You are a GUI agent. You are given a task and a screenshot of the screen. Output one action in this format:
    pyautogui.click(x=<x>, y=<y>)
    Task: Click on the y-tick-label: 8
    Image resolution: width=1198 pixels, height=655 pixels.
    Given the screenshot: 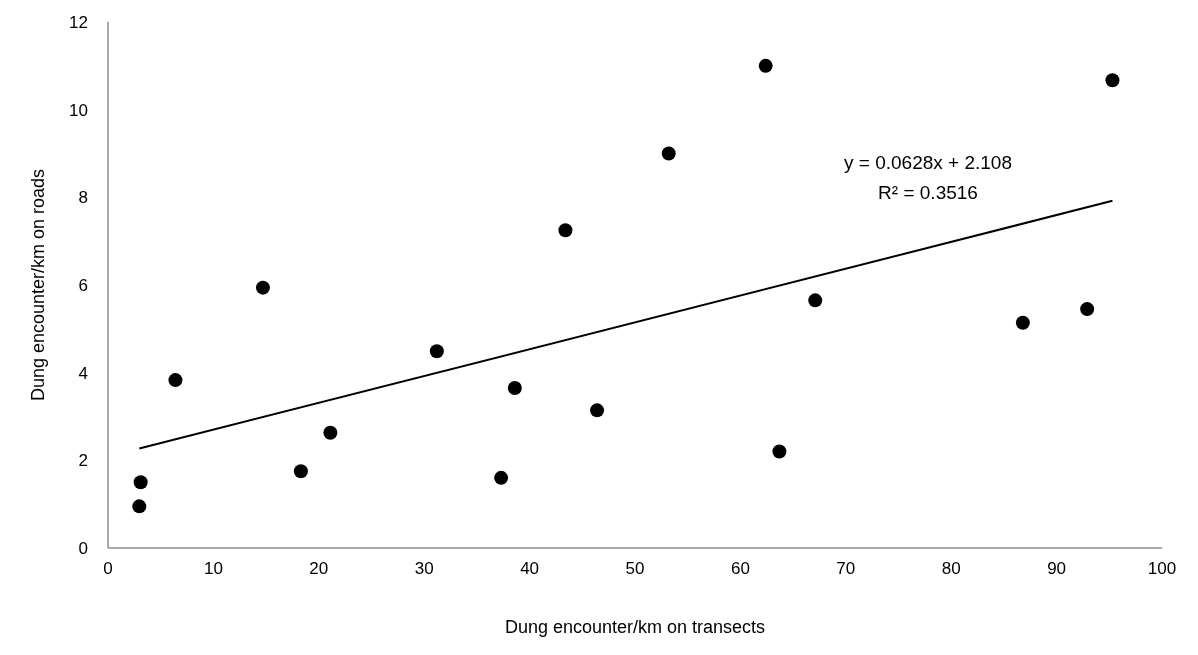 What is the action you would take?
    pyautogui.click(x=83, y=198)
    